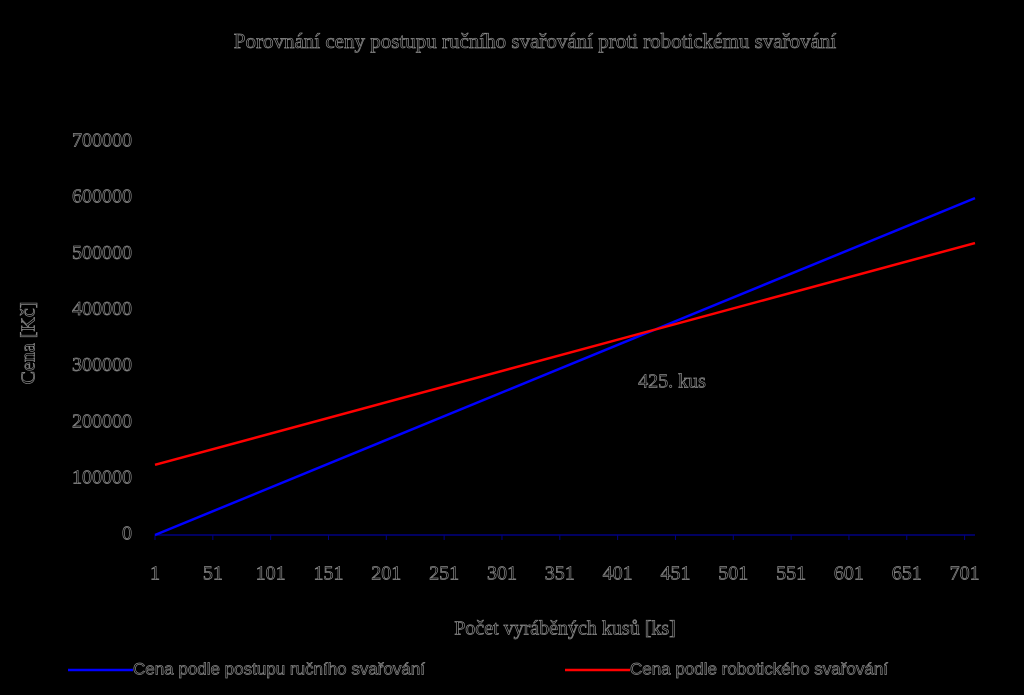  I want to click on x-tick-label: 401, so click(618, 574).